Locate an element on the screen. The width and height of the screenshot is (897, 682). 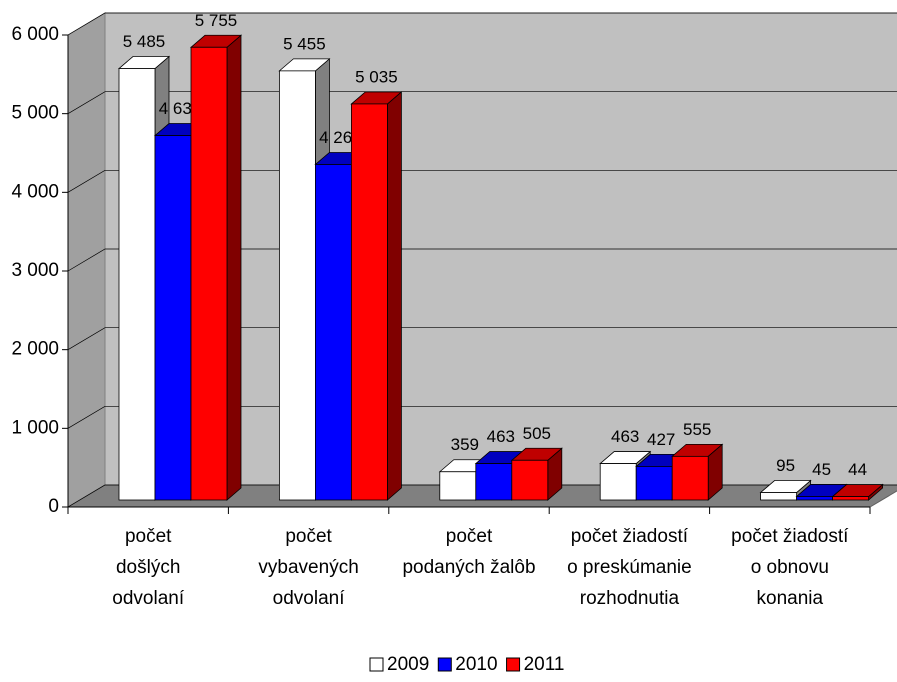
y-tick-label: 3 000 is located at coordinates (35, 270).